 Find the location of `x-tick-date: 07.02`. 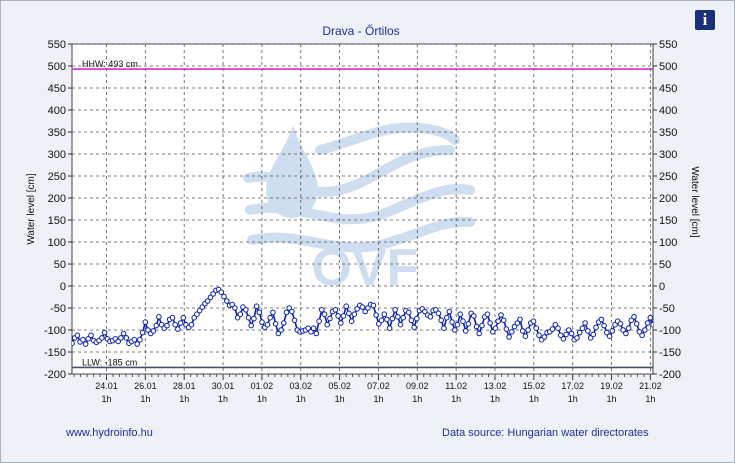

x-tick-date: 07.02 is located at coordinates (378, 386).